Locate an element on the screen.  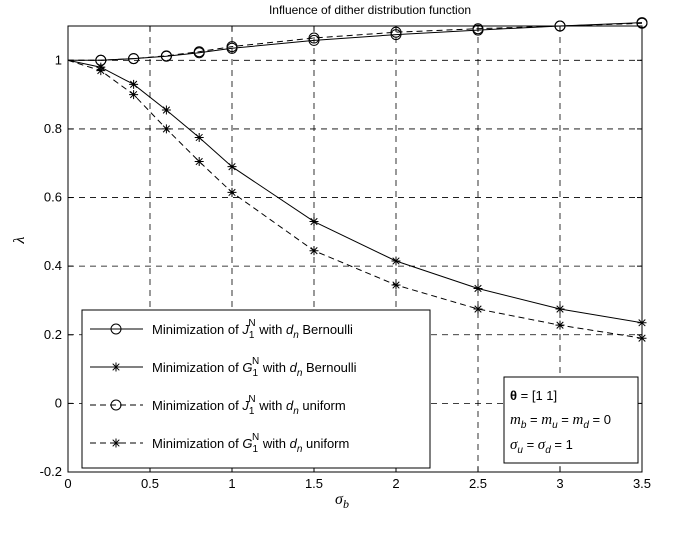
annotation-box is located at coordinates (571, 420).